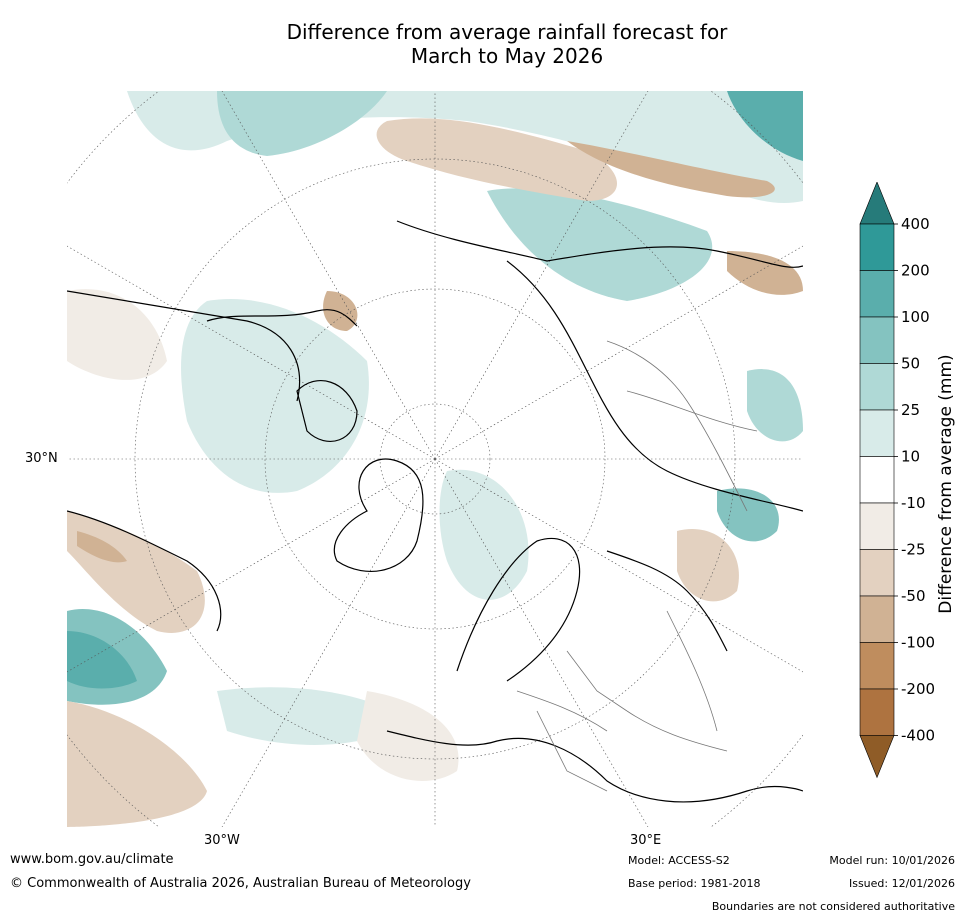 This screenshot has width=965, height=919. I want to click on lon-label-30w: 30°W, so click(222, 840).